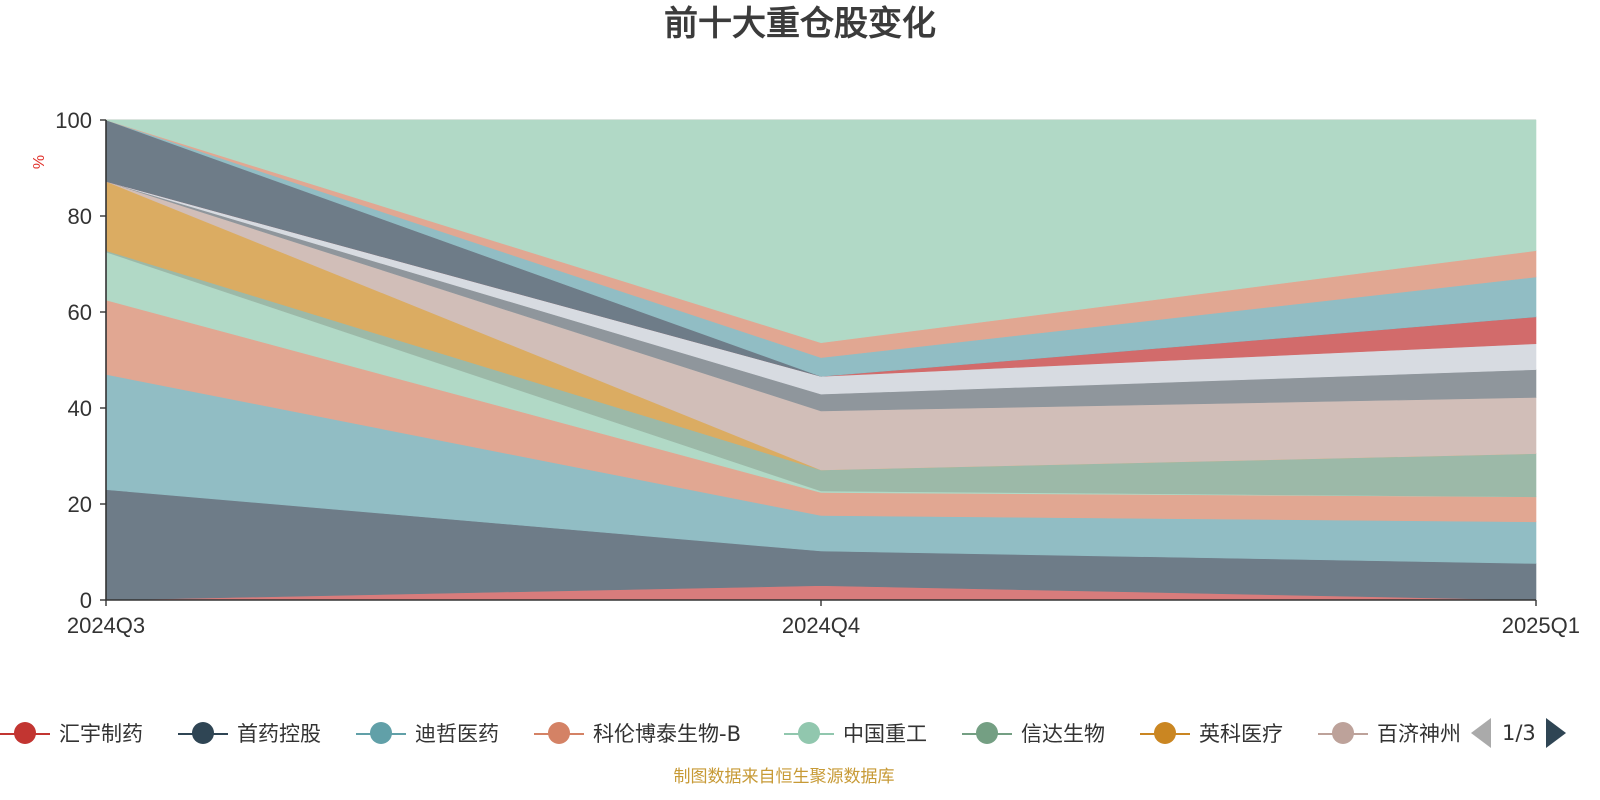  I want to click on y-tick-label: 0, so click(86, 600).